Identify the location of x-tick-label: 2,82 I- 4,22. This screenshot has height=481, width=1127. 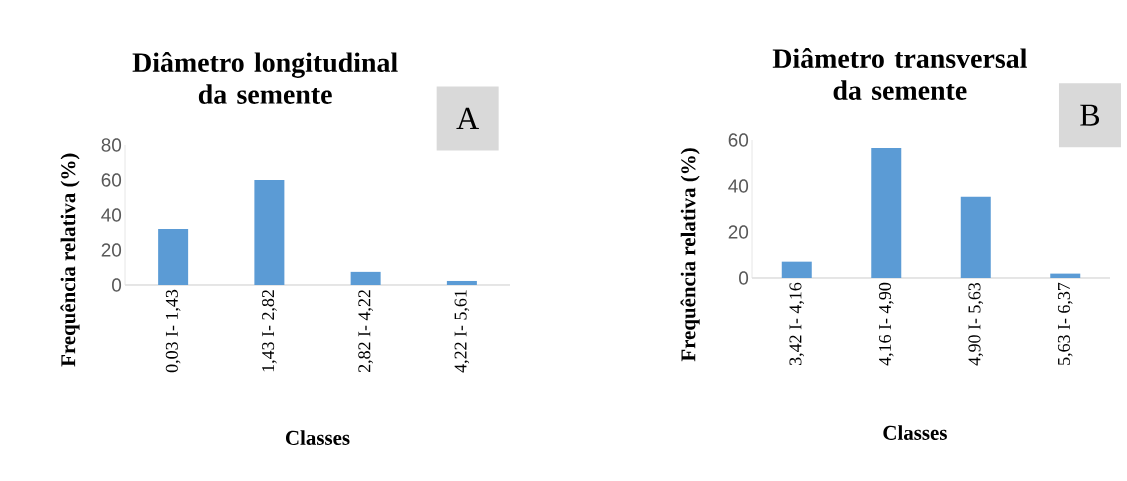
(365, 331).